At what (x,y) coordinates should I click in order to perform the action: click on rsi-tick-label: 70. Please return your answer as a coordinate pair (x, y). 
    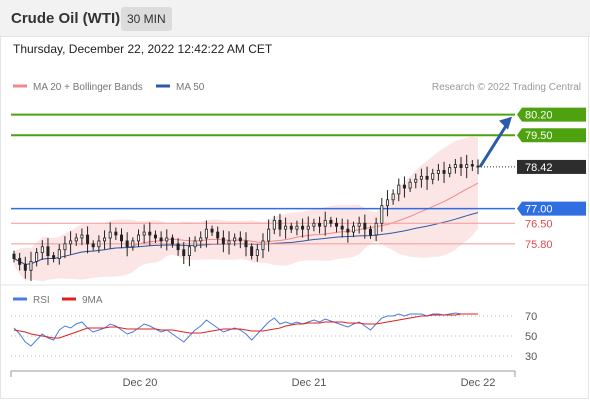
    Looking at the image, I should click on (531, 317).